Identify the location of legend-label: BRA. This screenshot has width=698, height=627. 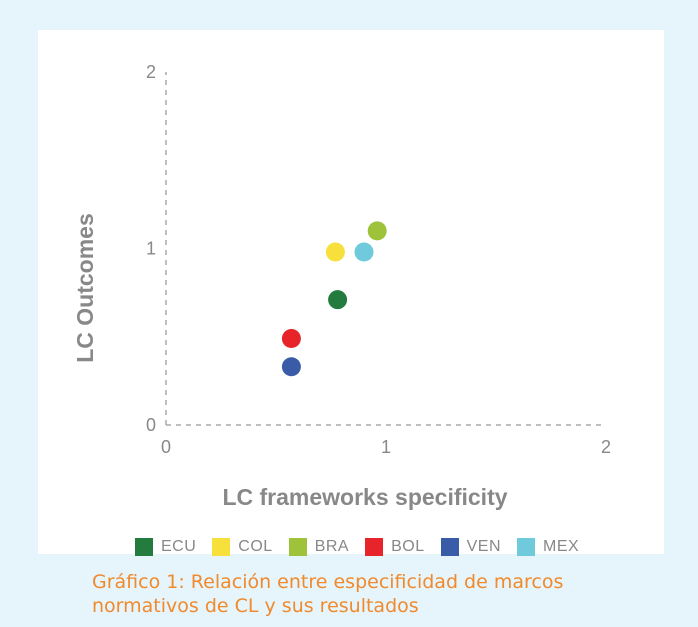
(332, 546).